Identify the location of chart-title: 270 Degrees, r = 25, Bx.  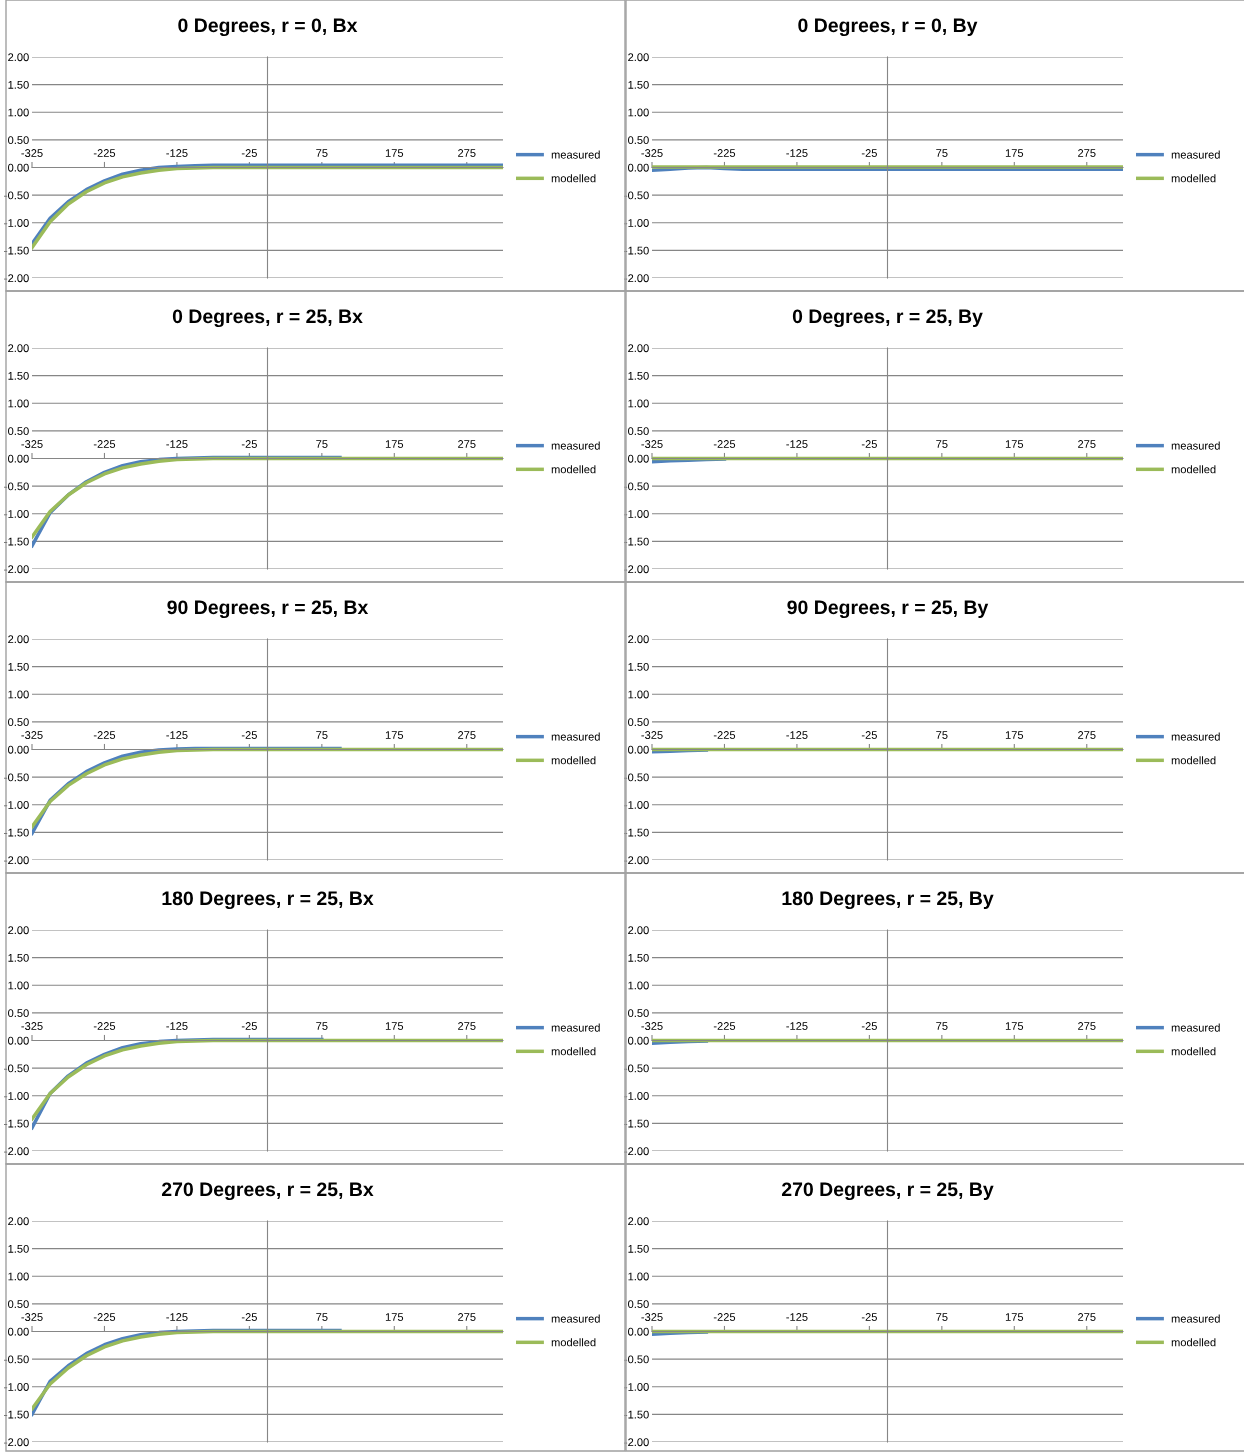
(267, 1191).